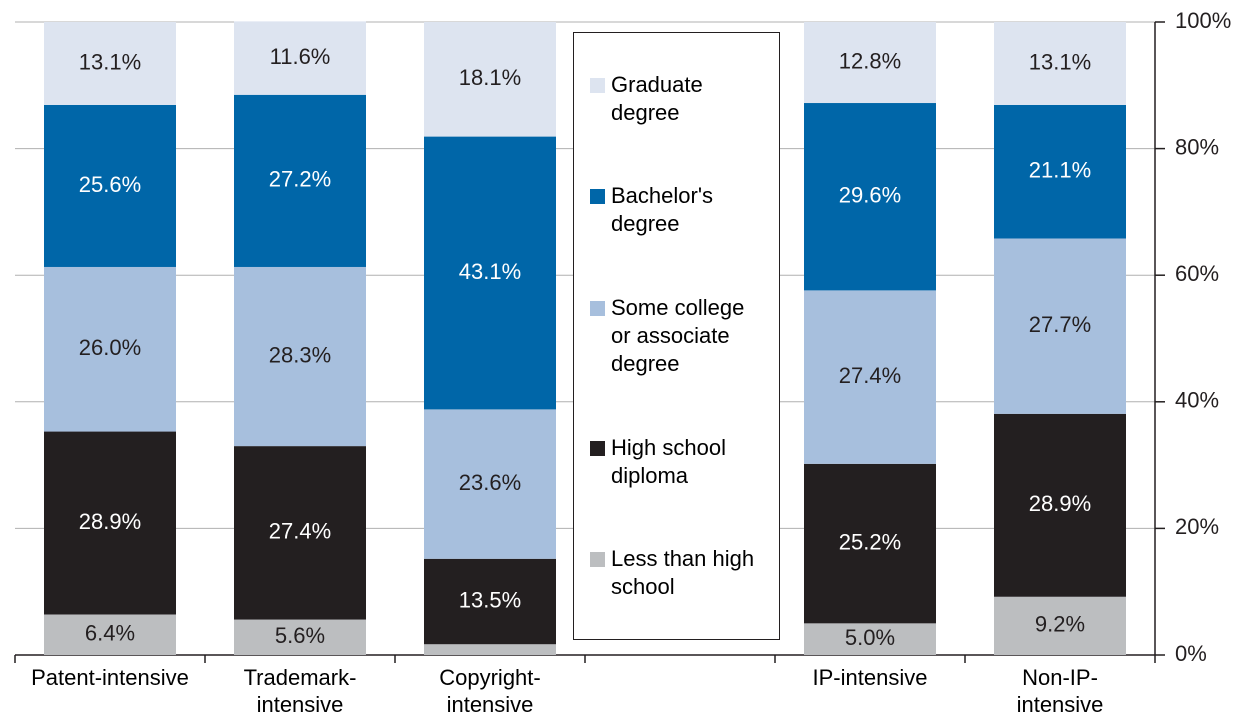 The image size is (1247, 723). I want to click on data-label: 18.1%, so click(490, 77).